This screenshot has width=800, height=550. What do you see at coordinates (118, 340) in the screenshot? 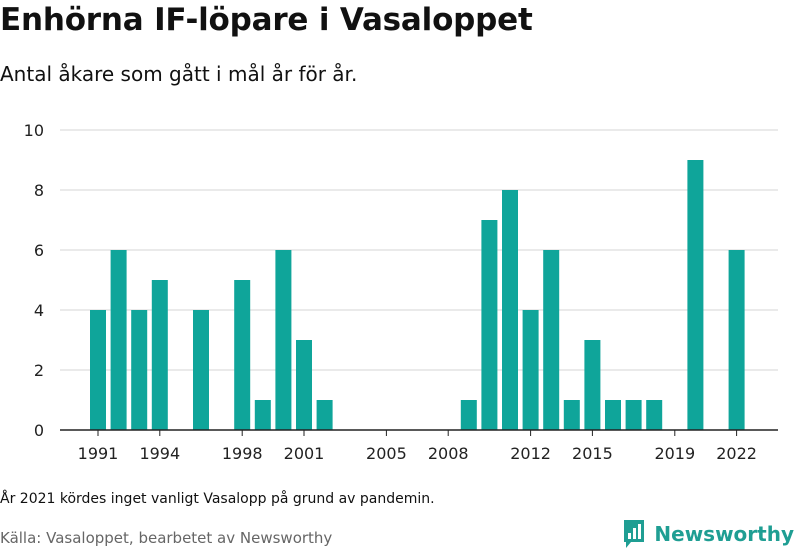
I see `bar-1992` at bounding box center [118, 340].